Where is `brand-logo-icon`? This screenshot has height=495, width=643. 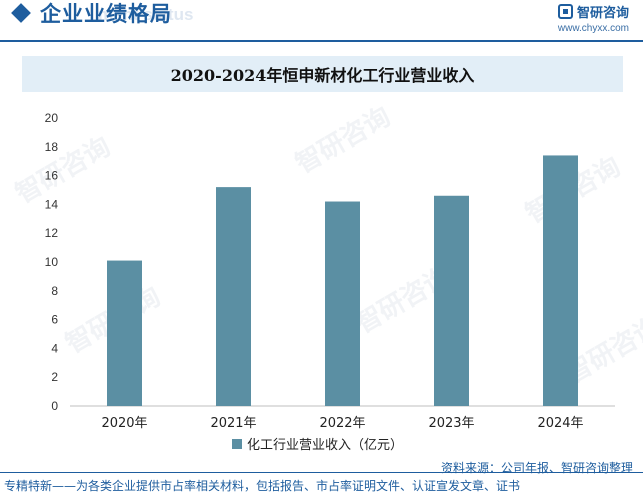
brand-logo-icon is located at coordinates (565, 11).